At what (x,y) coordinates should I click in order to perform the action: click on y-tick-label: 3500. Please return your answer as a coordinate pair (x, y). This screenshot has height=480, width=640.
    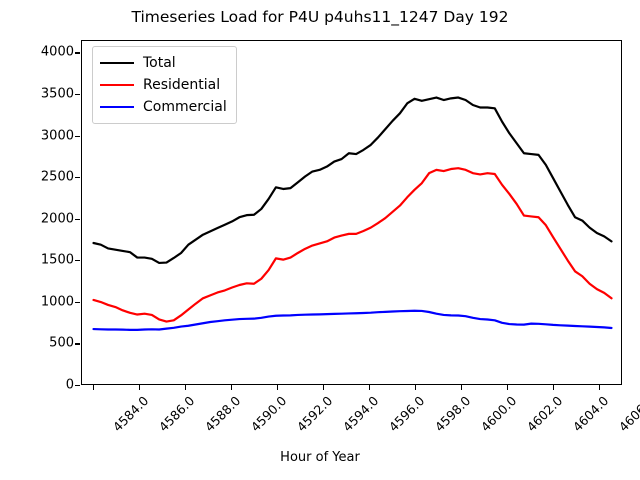
    Looking at the image, I should click on (57, 94).